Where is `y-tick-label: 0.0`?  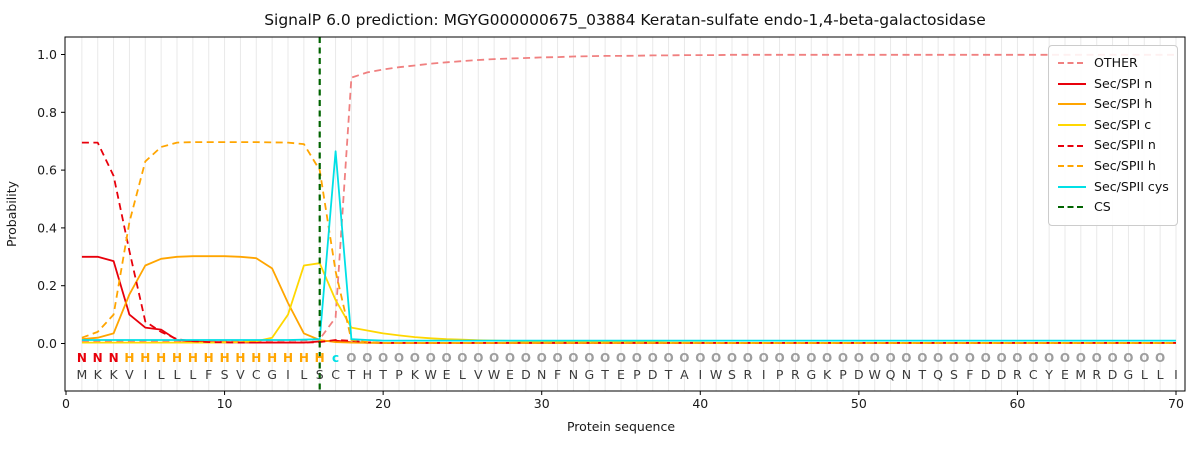
y-tick-label: 0.0 is located at coordinates (47, 343).